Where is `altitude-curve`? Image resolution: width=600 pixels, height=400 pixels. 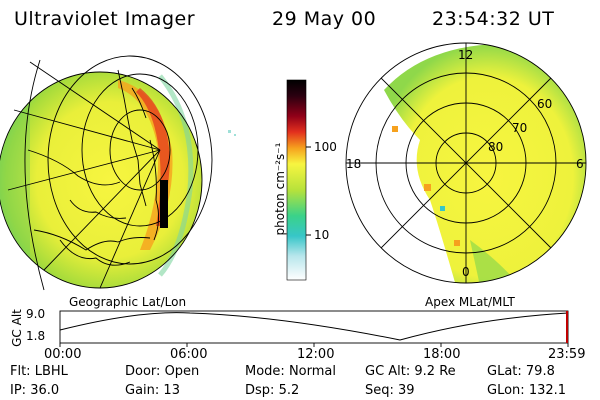 altitude-curve is located at coordinates (314, 326).